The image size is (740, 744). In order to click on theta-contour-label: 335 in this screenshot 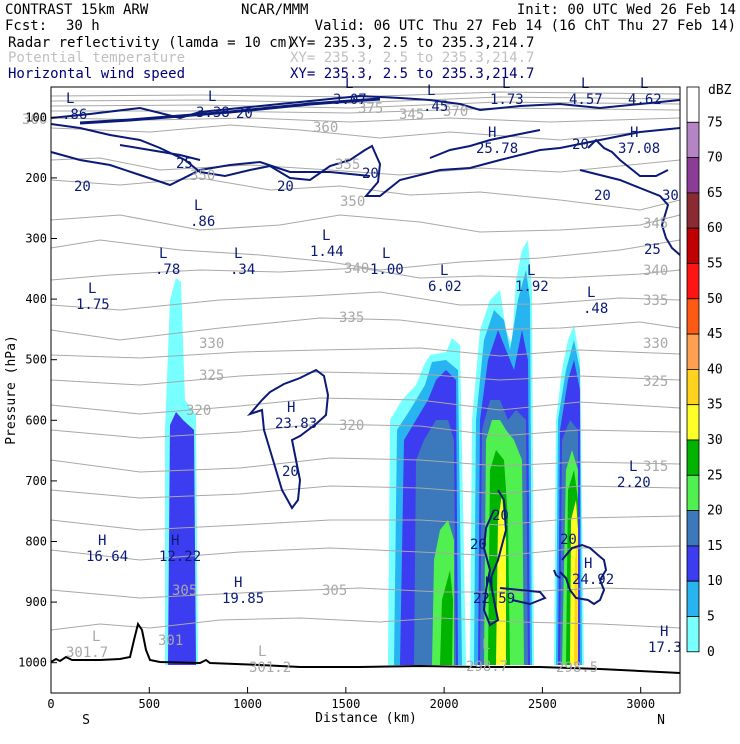, I will do `click(655, 301)`.